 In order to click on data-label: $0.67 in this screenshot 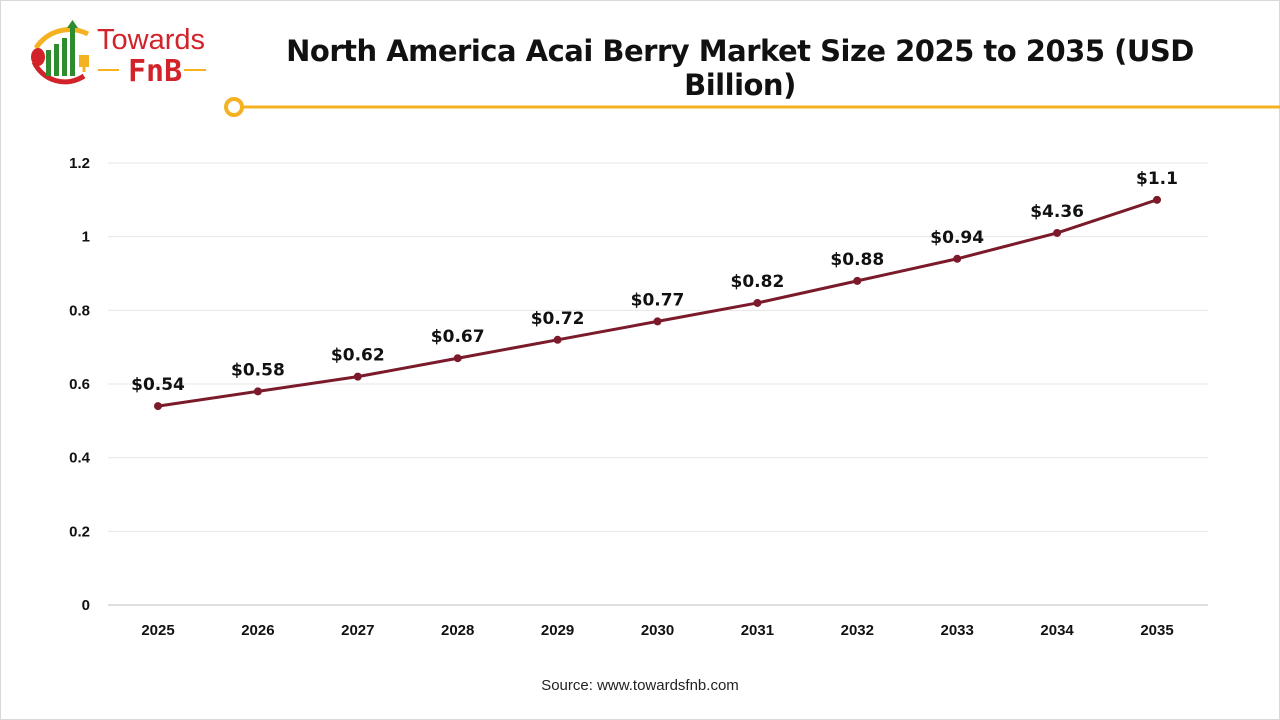, I will do `click(458, 337)`.